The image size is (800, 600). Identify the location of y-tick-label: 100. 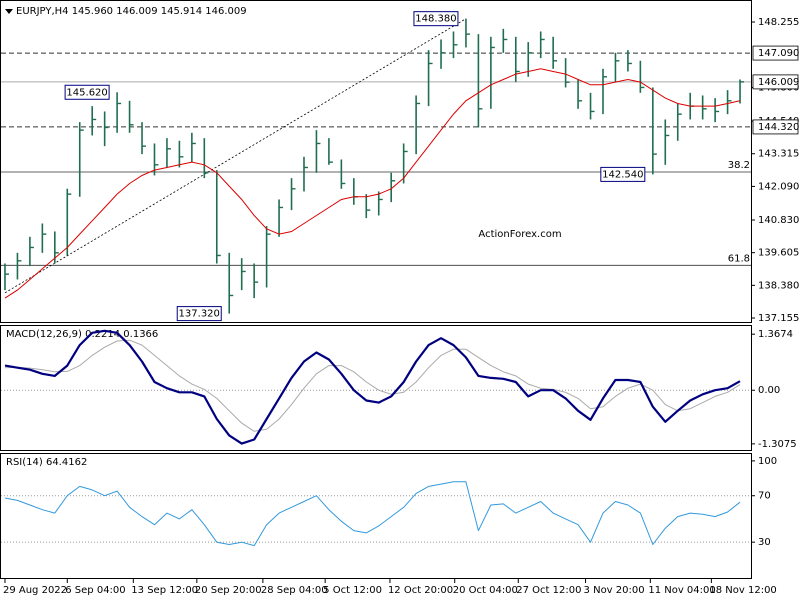
(767, 461).